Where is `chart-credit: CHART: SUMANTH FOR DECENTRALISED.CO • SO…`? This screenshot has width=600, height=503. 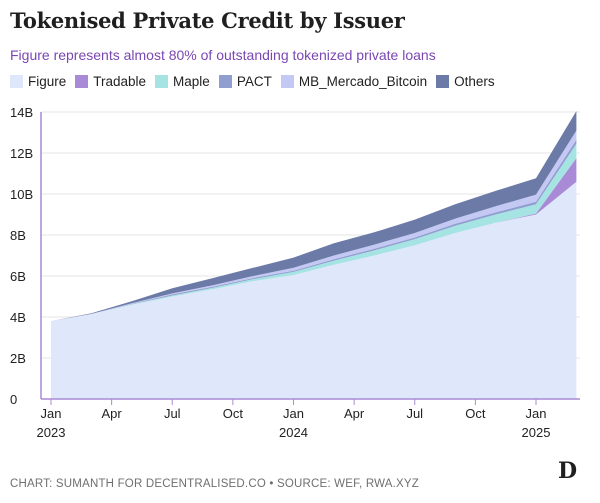 chart-credit: CHART: SUMANTH FOR DECENTRALISED.CO • SO… is located at coordinates (215, 484).